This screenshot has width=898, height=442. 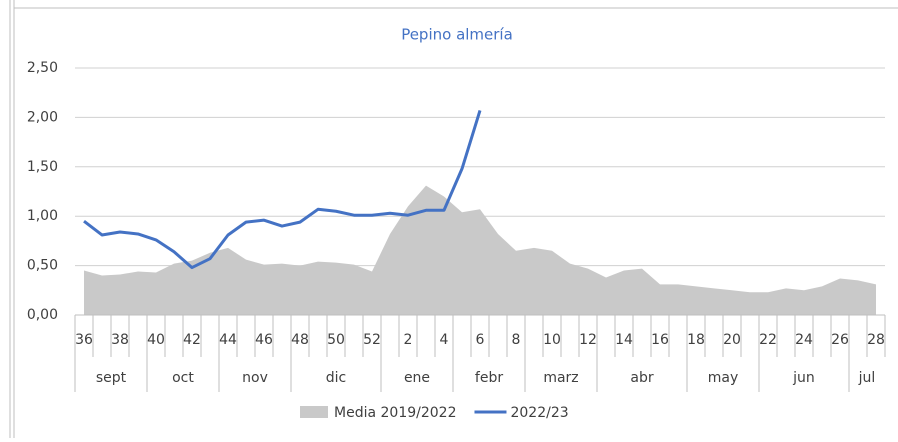 What do you see at coordinates (768, 340) in the screenshot?
I see `x-tick-label: 22` at bounding box center [768, 340].